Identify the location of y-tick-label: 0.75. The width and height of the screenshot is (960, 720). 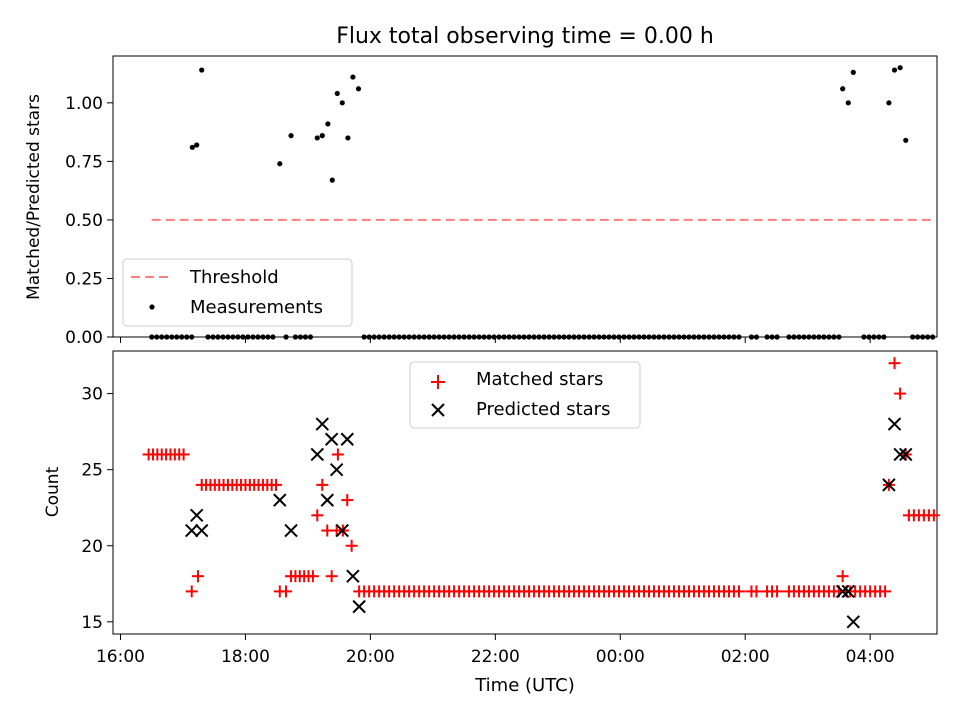
(84, 162).